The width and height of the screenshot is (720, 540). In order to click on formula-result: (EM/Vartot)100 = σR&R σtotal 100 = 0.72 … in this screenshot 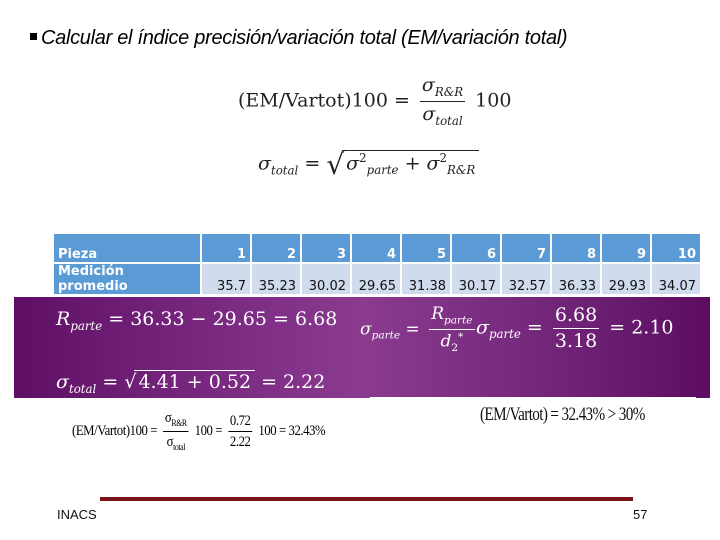, I will do `click(199, 432)`.